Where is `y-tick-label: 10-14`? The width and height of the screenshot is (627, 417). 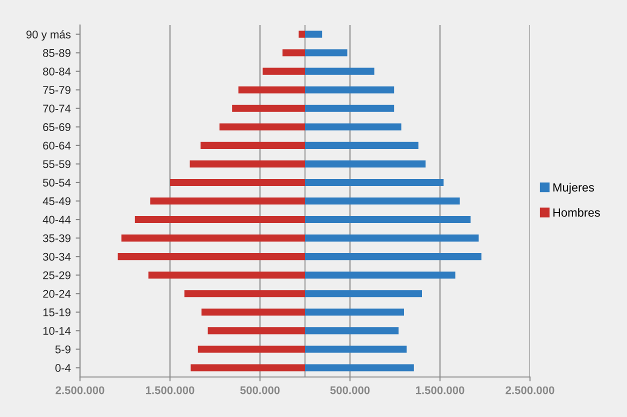
y-tick-label: 10-14 is located at coordinates (57, 330).